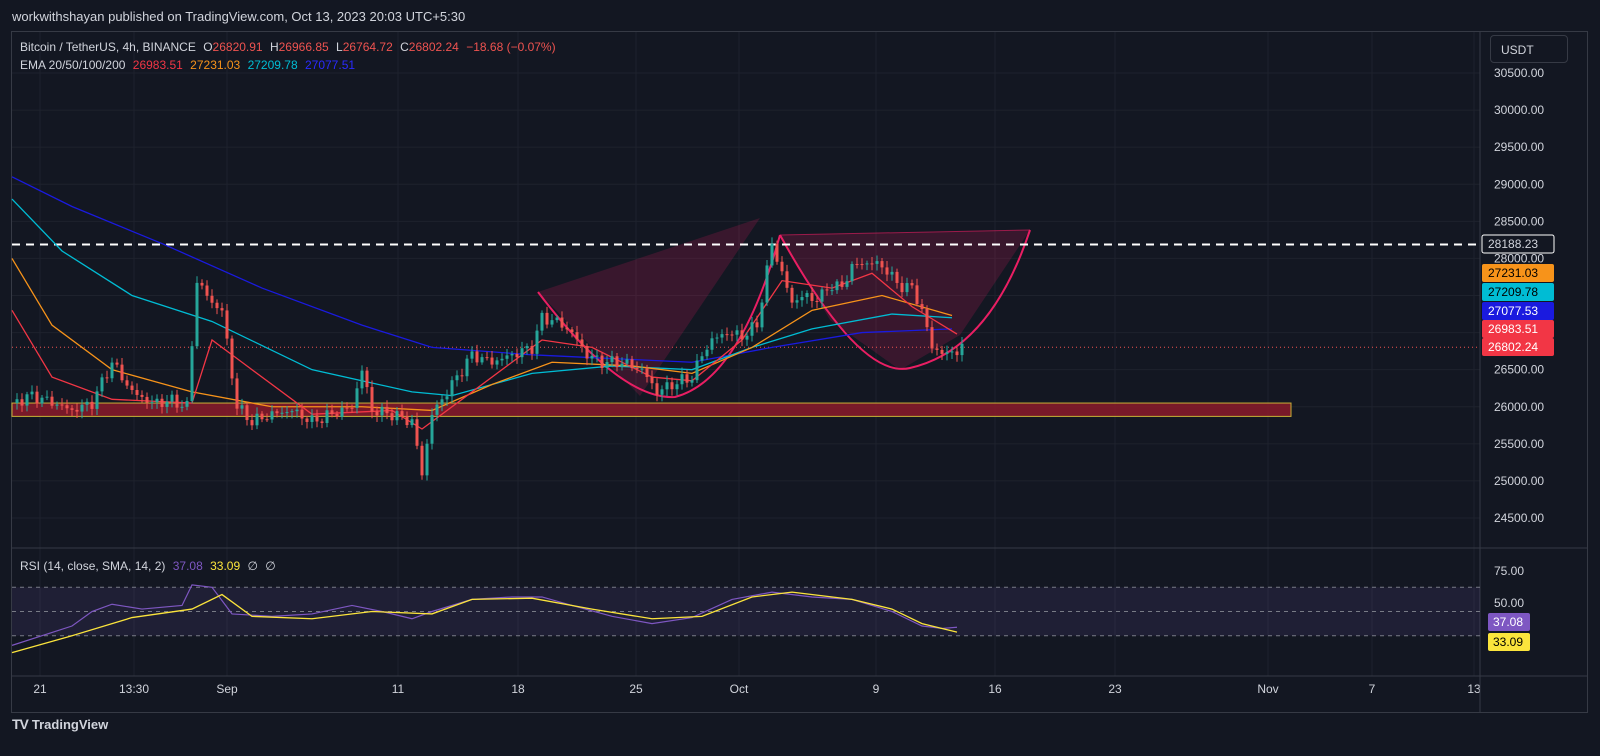 This screenshot has width=1600, height=756. I want to click on ema50-value: 27231.03, so click(215, 65).